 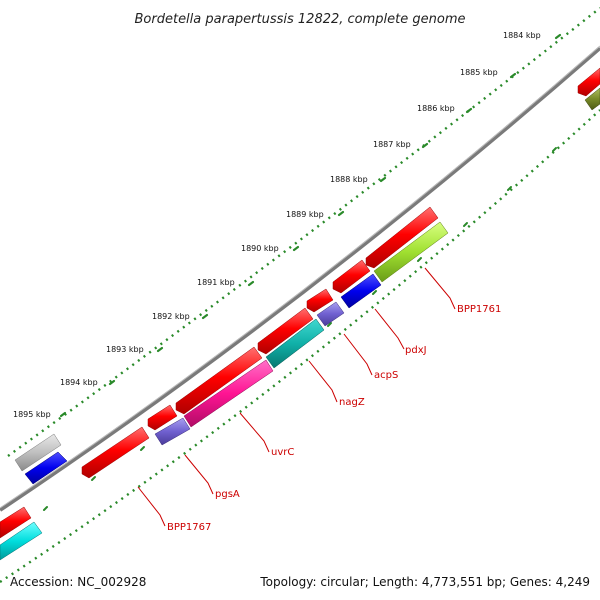 I want to click on gene-label: uvrC, so click(x=282, y=452).